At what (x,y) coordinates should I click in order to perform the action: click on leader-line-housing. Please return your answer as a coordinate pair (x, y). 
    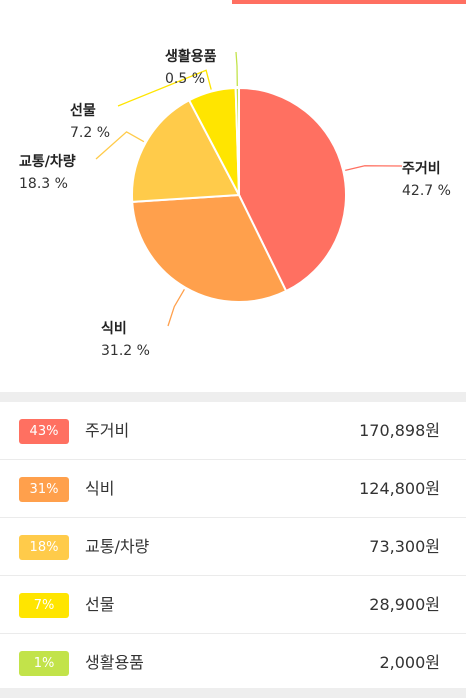
    Looking at the image, I should click on (374, 168).